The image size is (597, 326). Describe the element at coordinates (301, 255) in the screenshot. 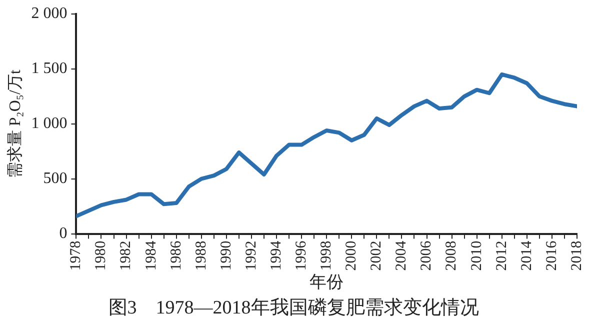

I see `x-tick-label: 1996` at that location.